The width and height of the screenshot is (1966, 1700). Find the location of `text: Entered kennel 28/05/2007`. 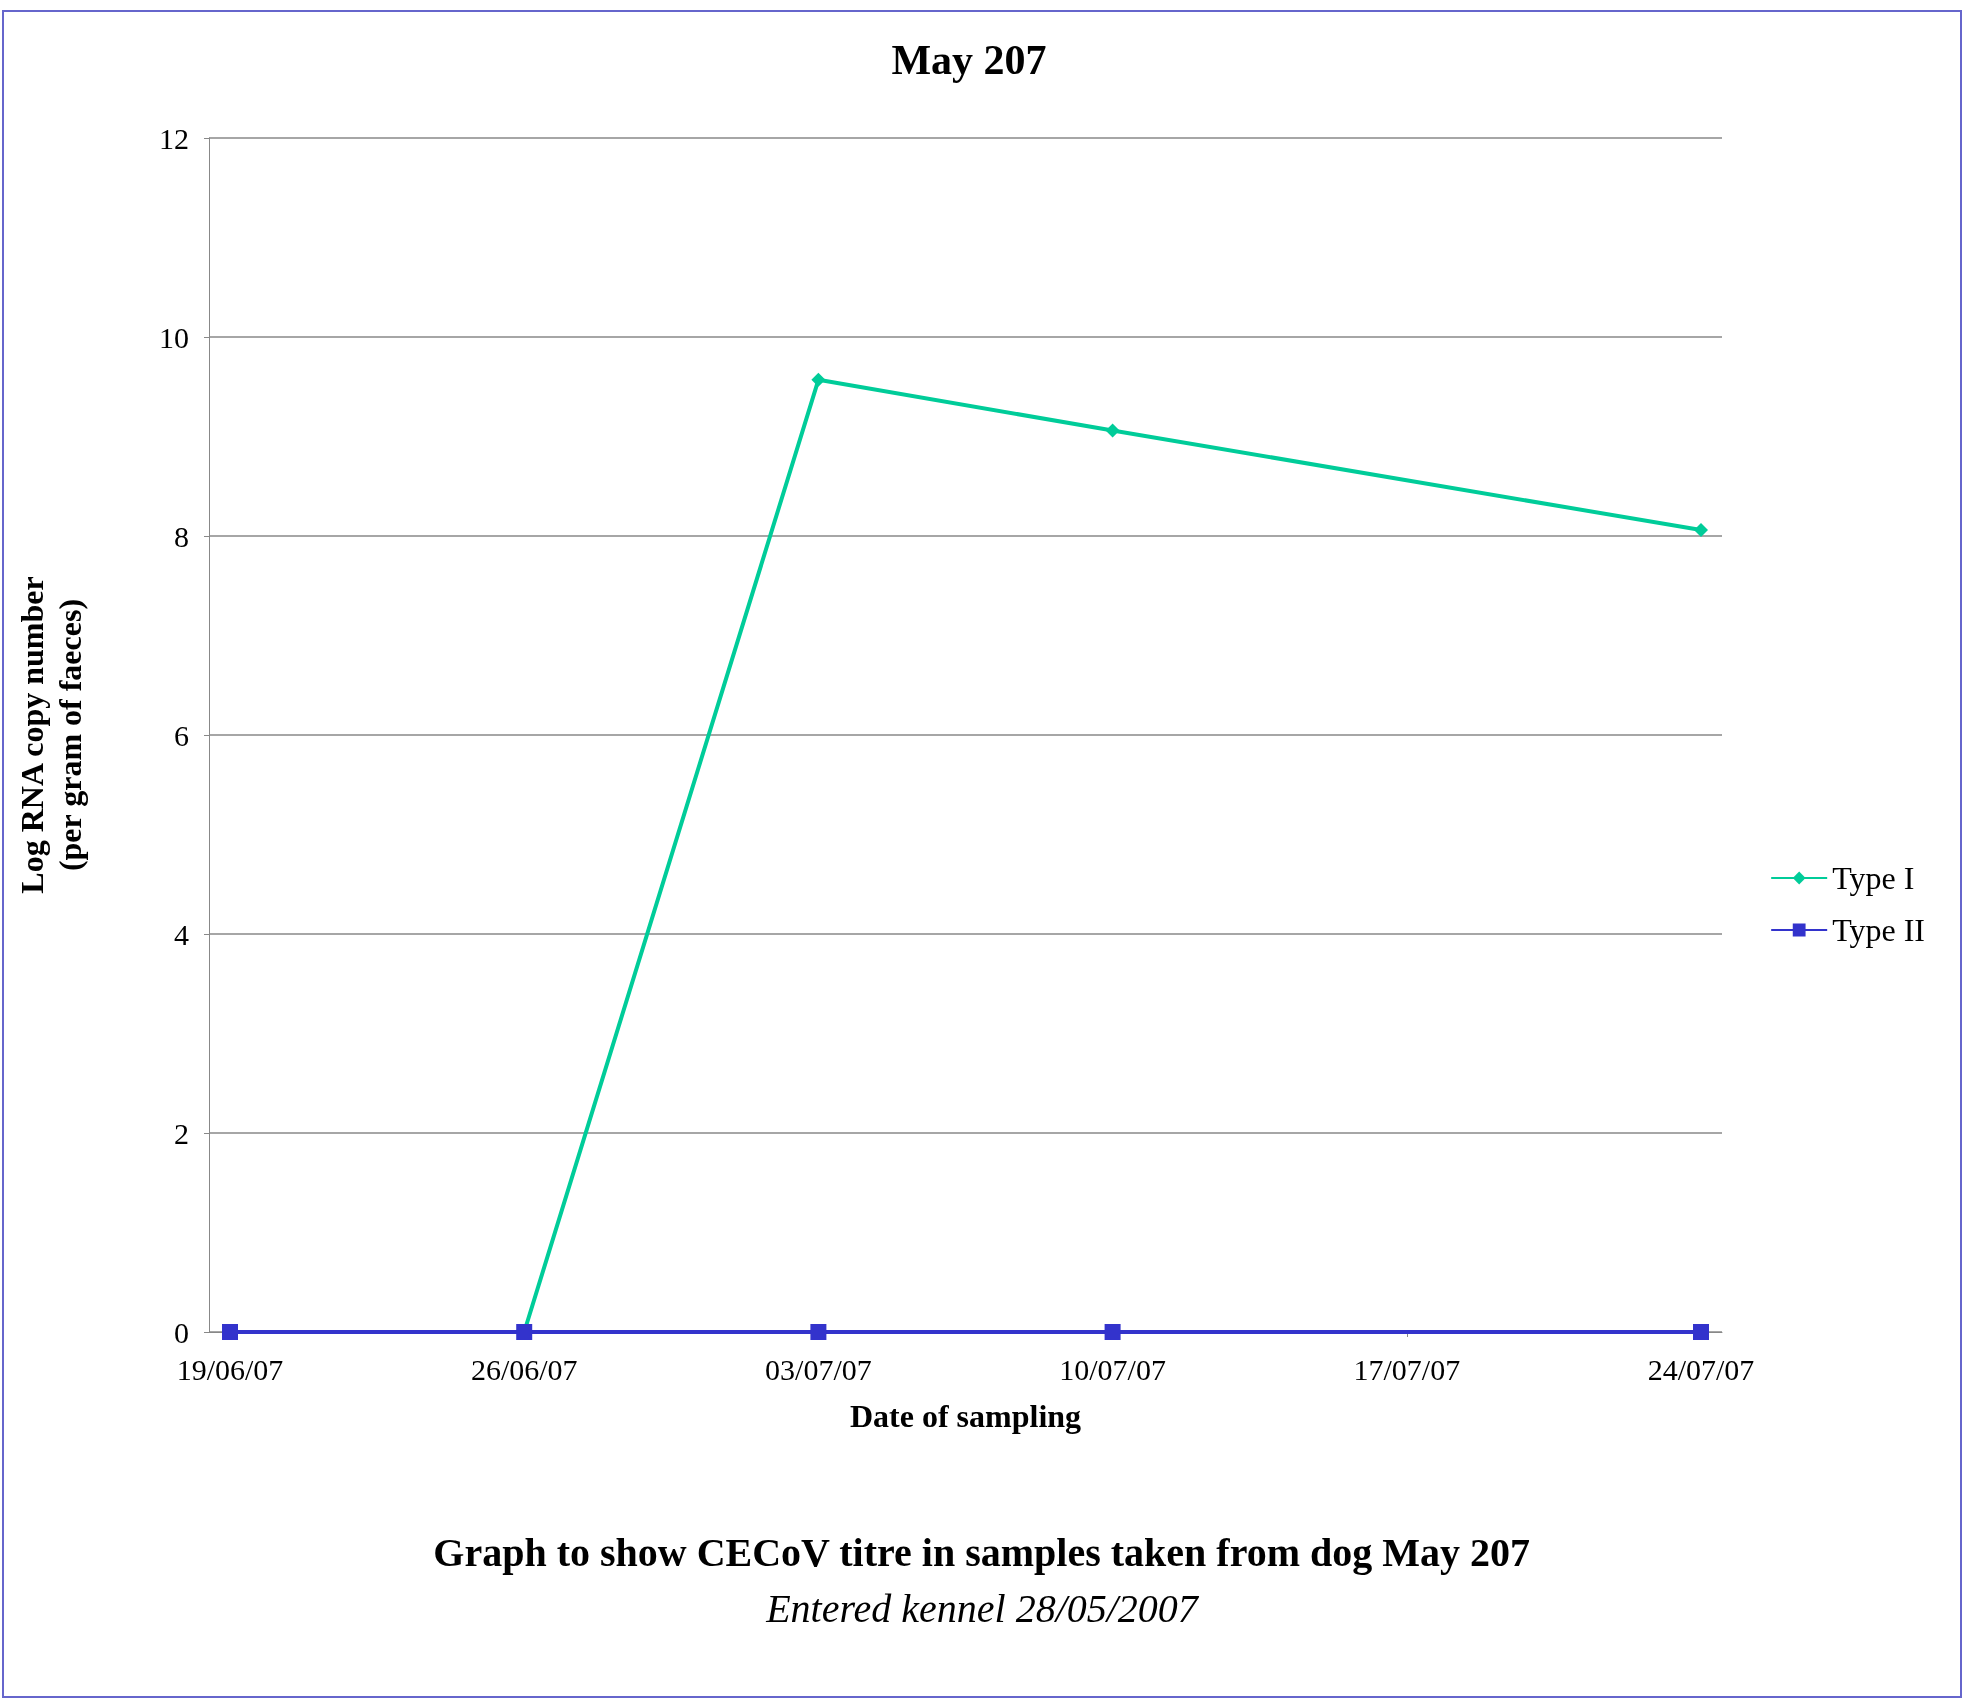

text: Entered kennel 28/05/2007 is located at coordinates (982, 1608).